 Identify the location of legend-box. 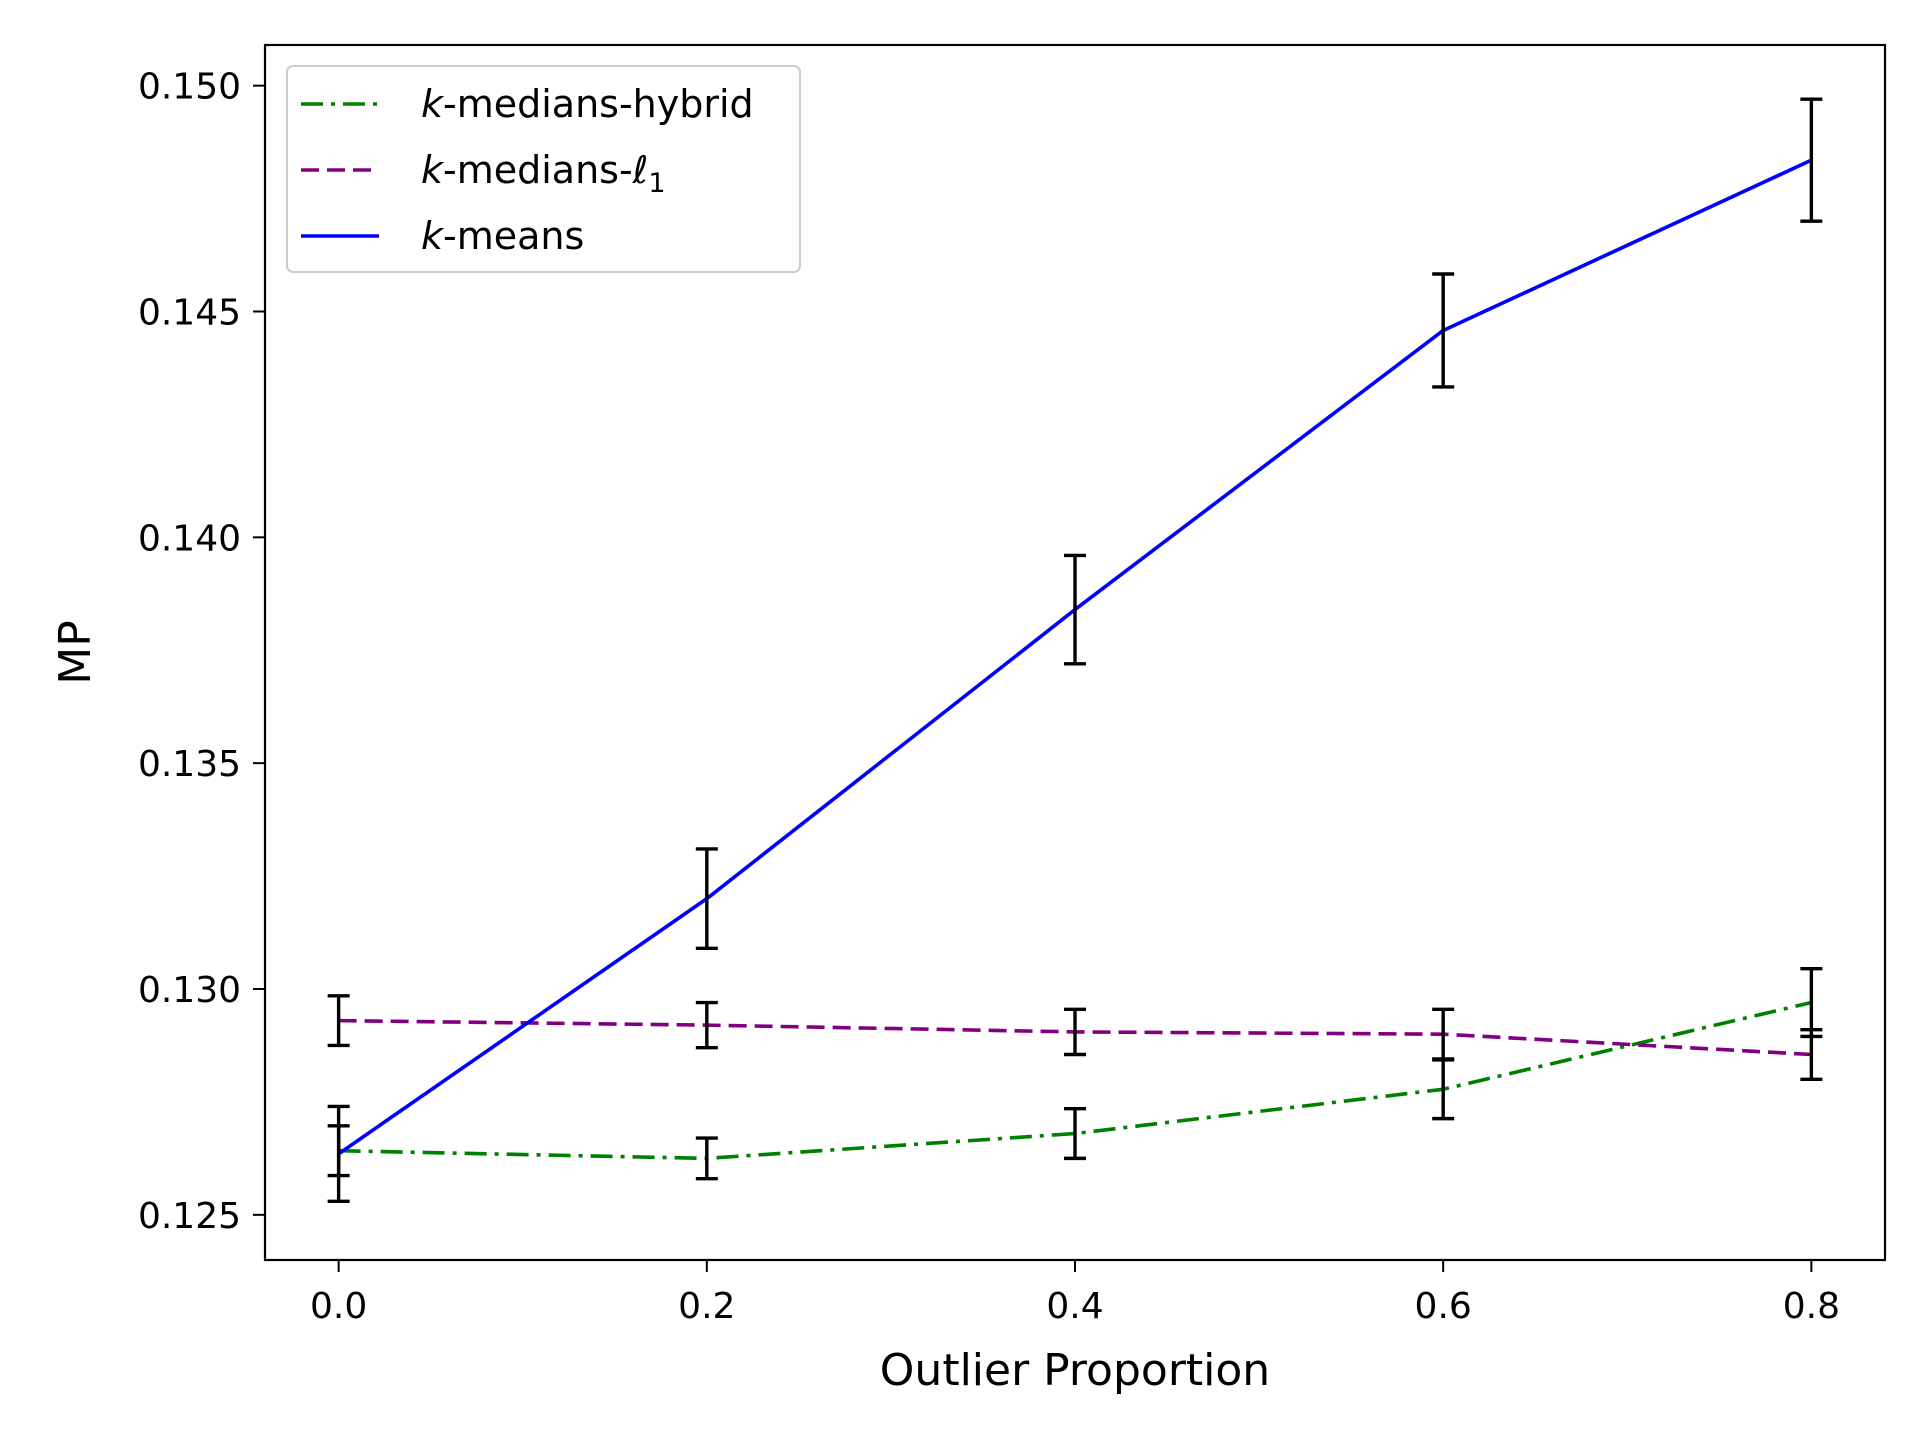
(543, 169).